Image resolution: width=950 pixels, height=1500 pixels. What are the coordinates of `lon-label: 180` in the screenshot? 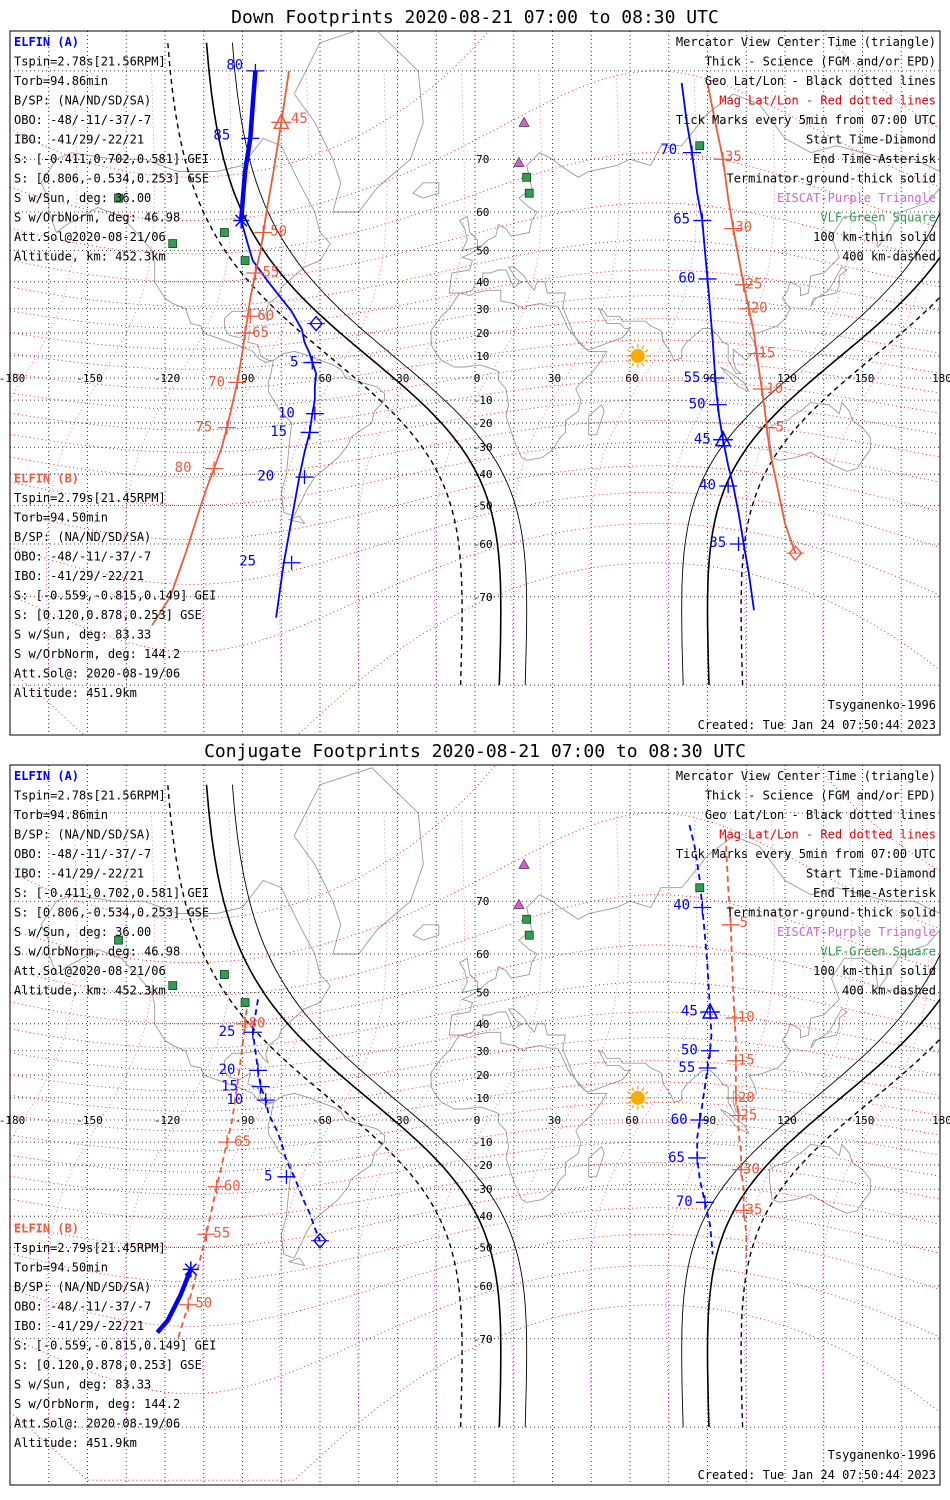 It's located at (941, 378).